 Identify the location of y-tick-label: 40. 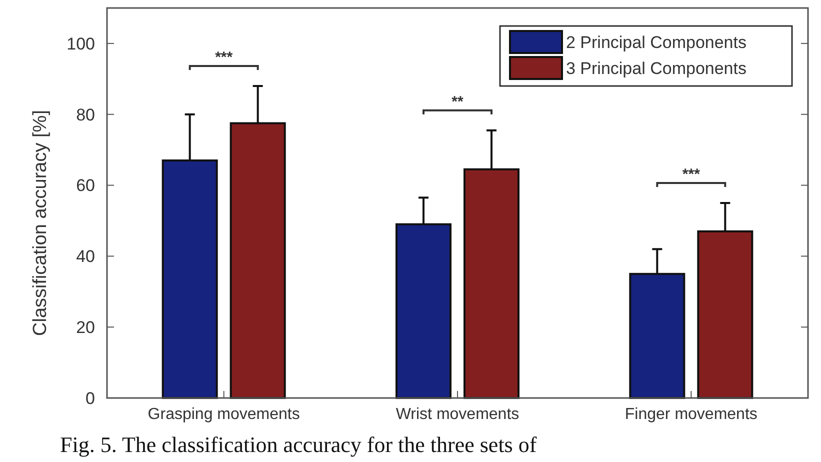
(85, 256).